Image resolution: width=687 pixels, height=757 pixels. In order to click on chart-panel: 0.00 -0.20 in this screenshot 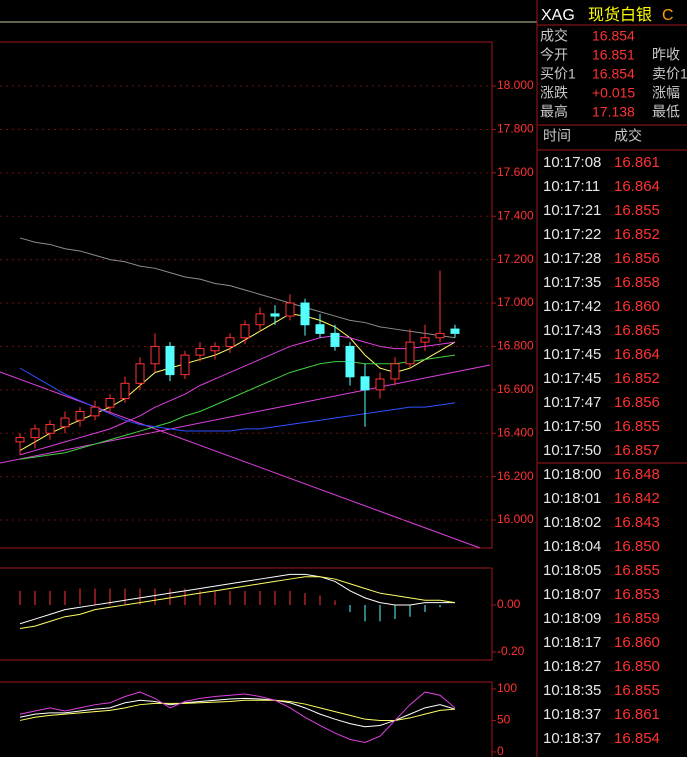, I will do `click(272, 615)`.